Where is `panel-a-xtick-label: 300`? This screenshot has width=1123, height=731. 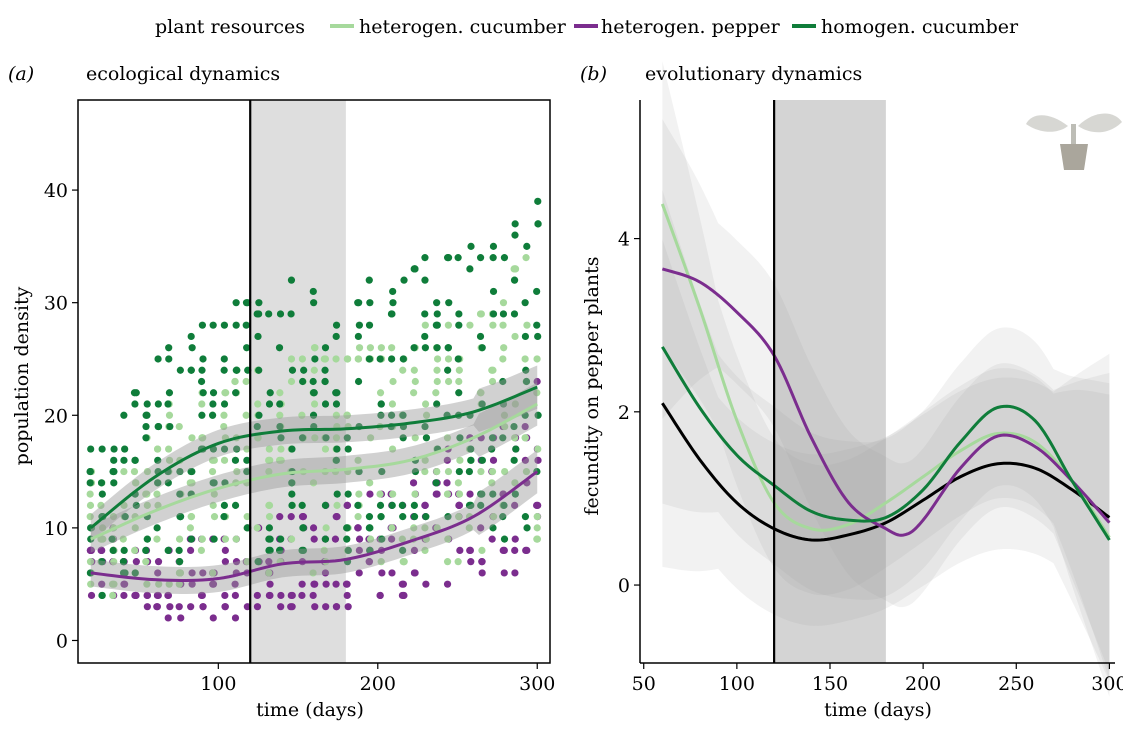
panel-a-xtick-label: 300 is located at coordinates (537, 684).